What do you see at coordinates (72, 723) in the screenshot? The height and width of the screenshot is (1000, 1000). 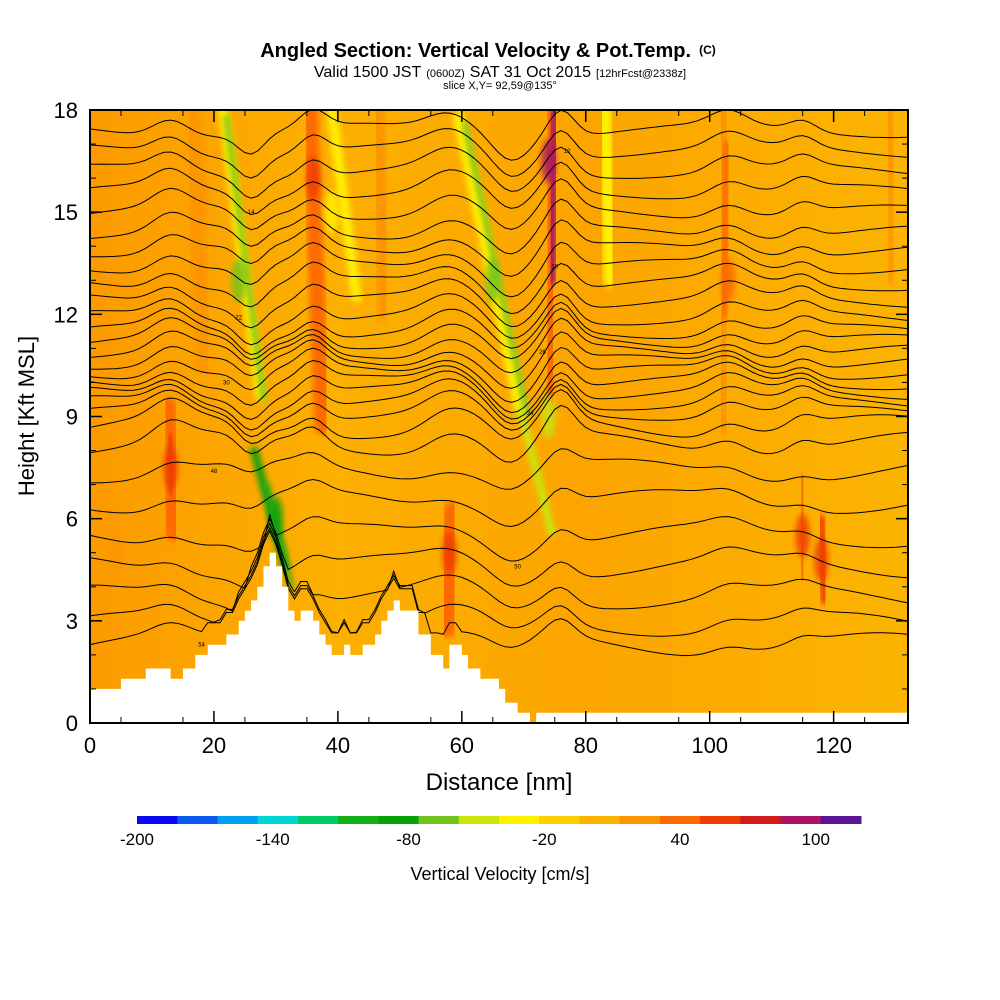 I see `y-tick-label: 0` at bounding box center [72, 723].